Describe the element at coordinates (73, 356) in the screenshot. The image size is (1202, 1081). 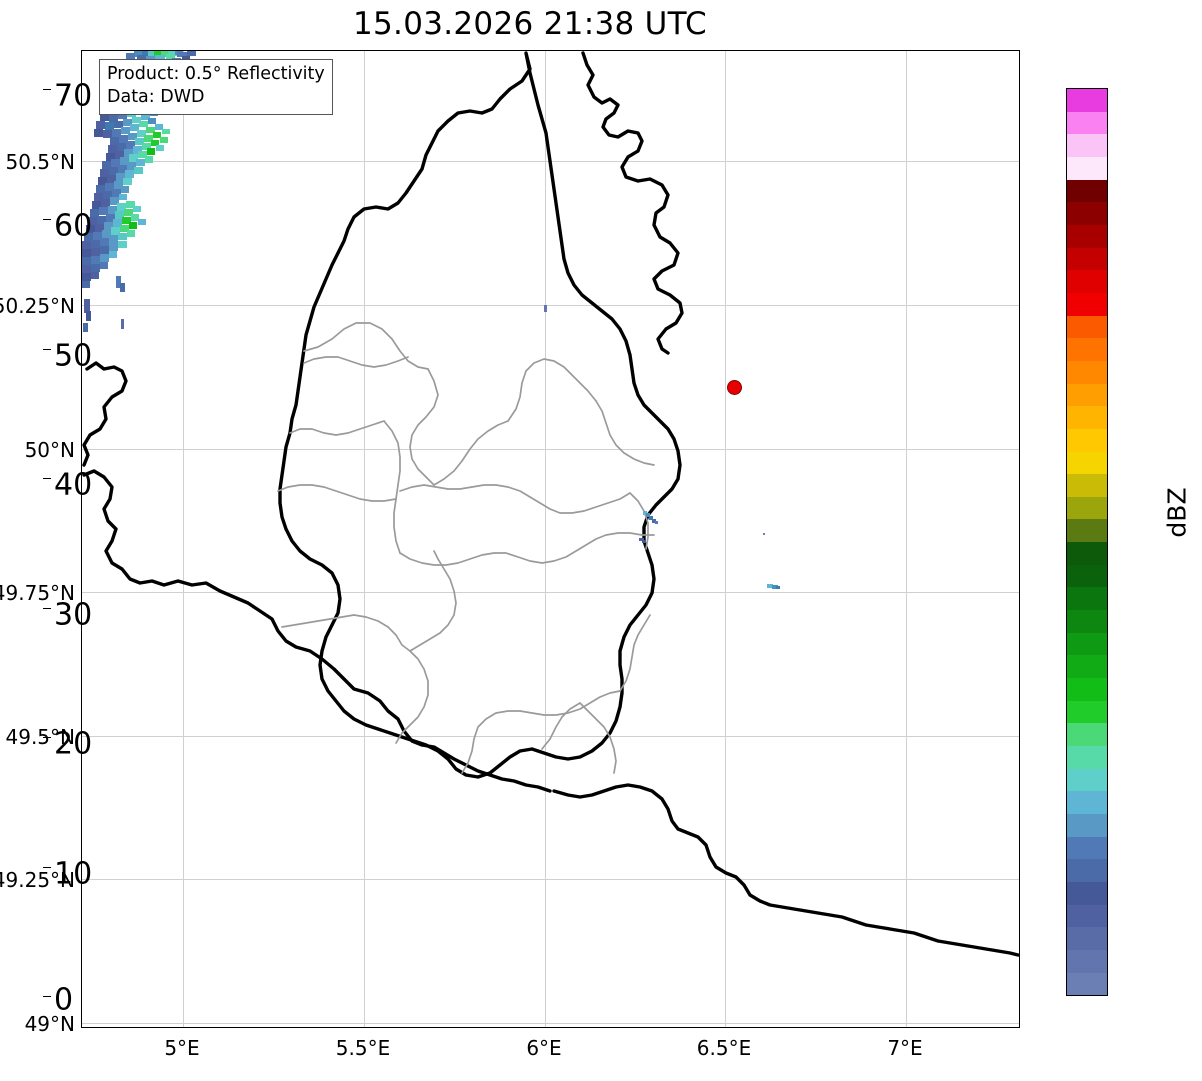
I see `cb-tick-label-50: 50` at that location.